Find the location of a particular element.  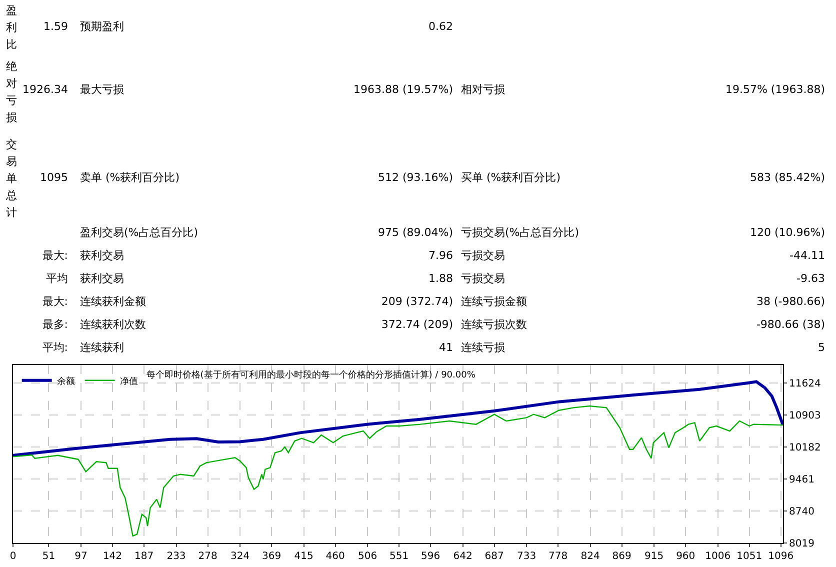

text: 1.59 is located at coordinates (56, 27).